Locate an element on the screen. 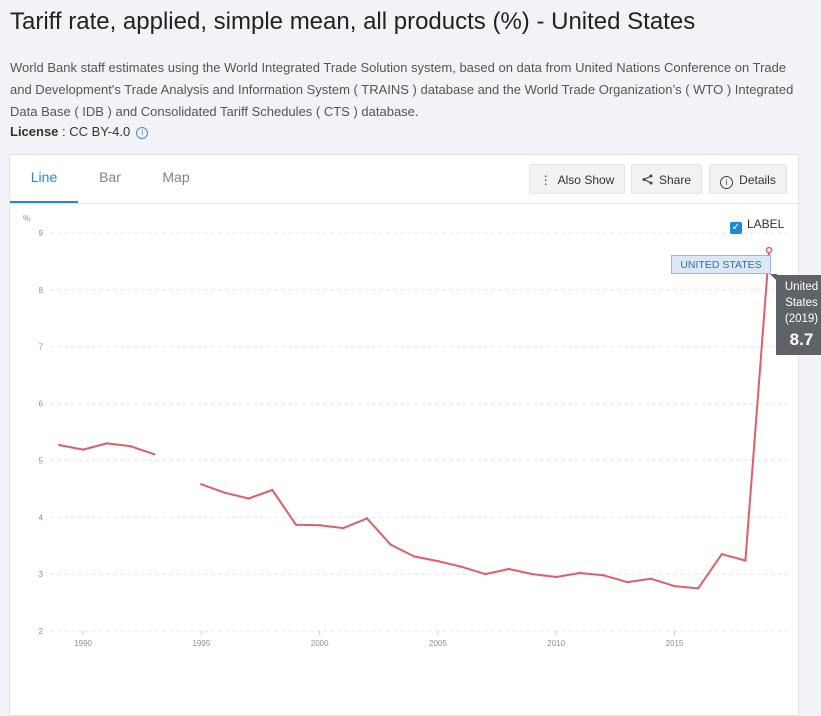 The height and width of the screenshot is (716, 821). y-tick-label: 9 is located at coordinates (41, 233).